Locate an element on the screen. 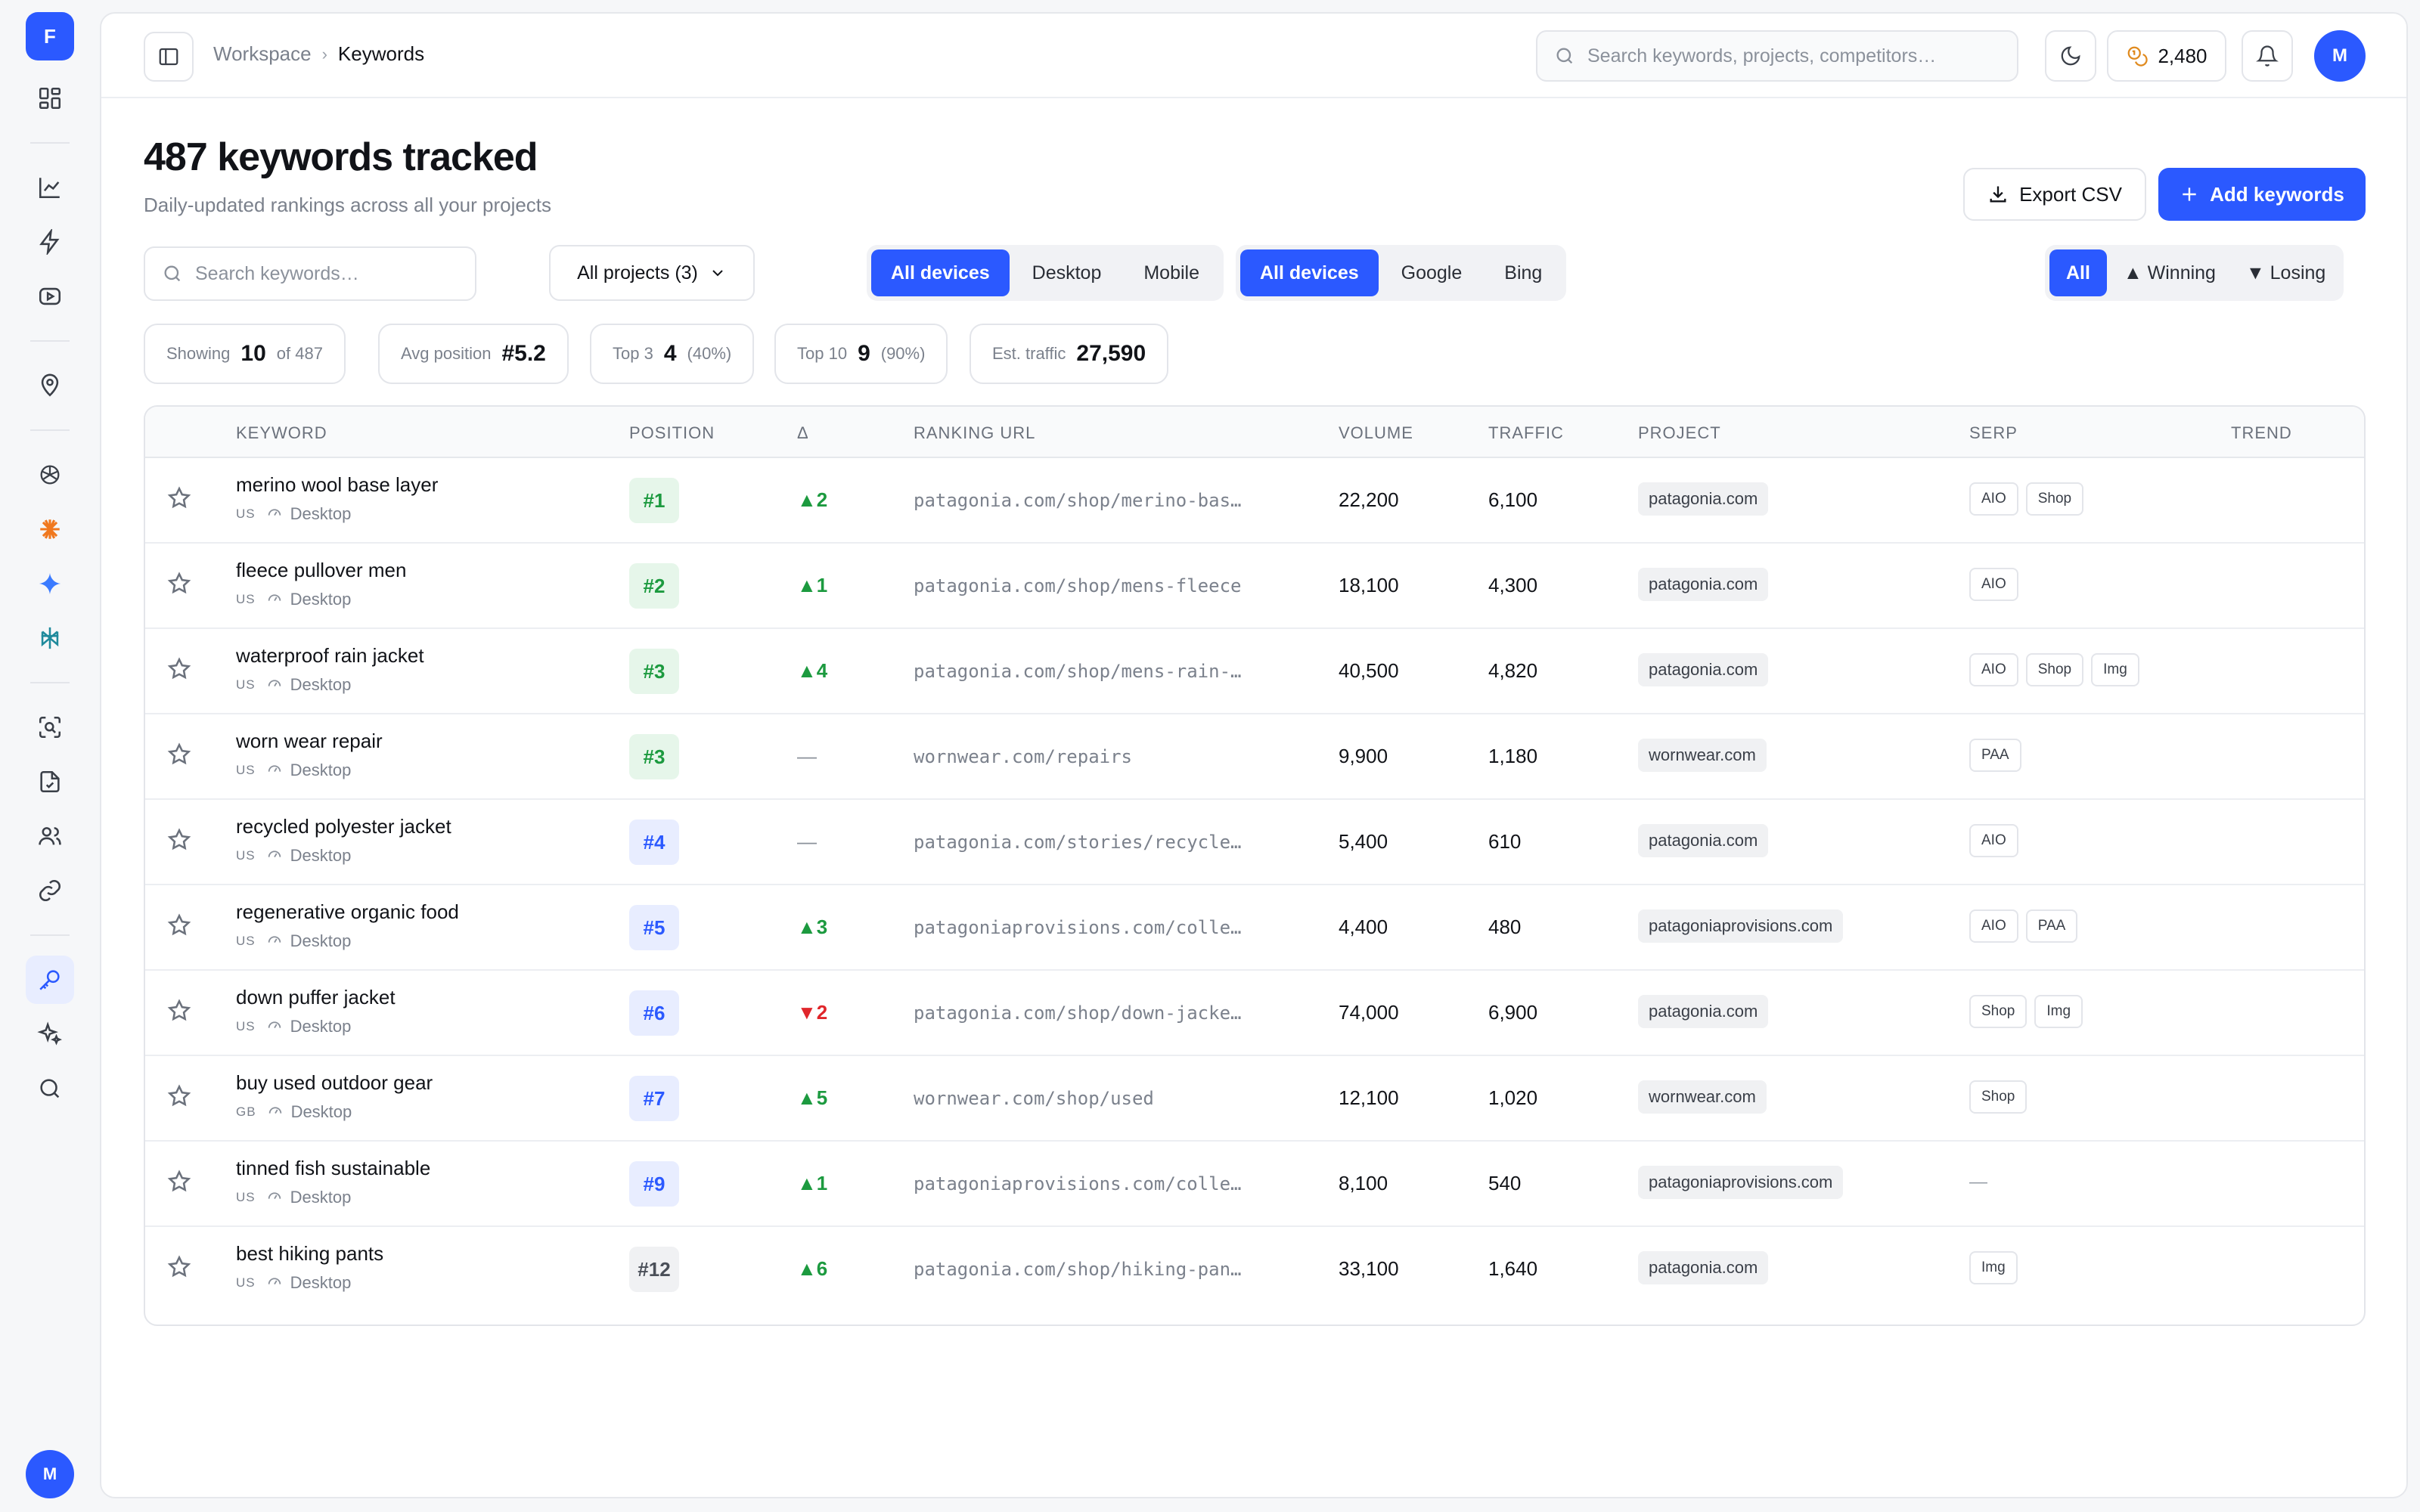  col-project: PROJECT is located at coordinates (1679, 433).